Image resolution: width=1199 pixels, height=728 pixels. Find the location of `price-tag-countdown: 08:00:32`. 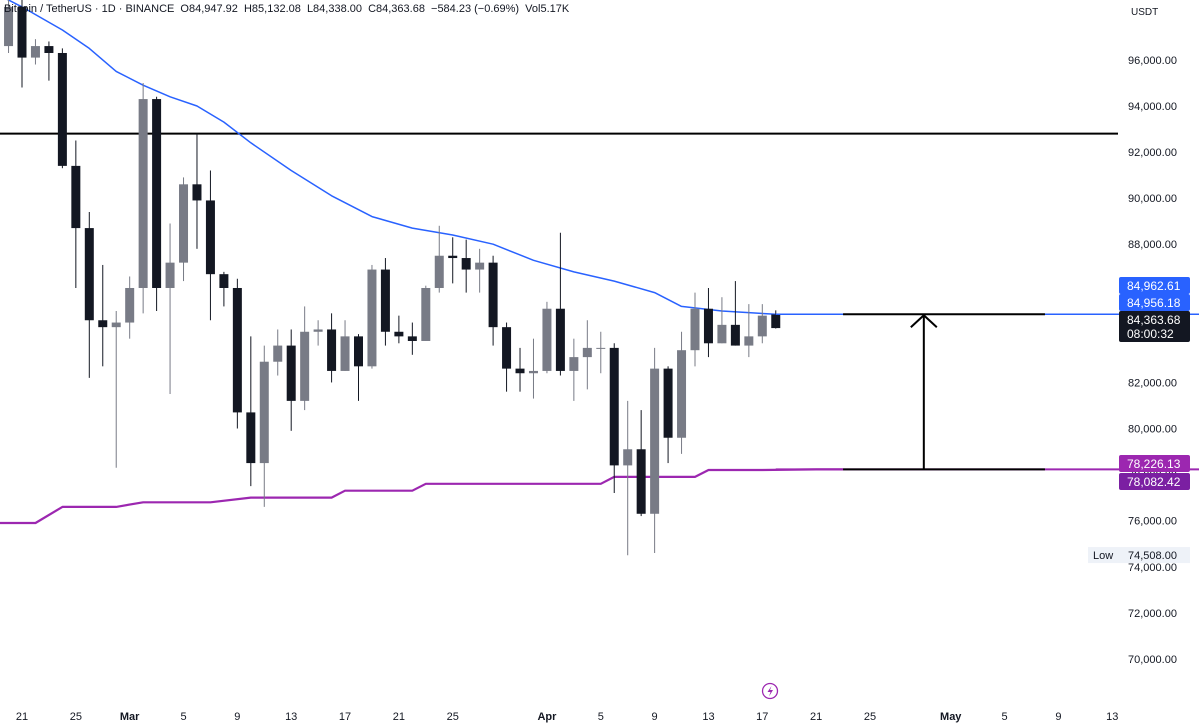

price-tag-countdown: 08:00:32 is located at coordinates (1150, 334).